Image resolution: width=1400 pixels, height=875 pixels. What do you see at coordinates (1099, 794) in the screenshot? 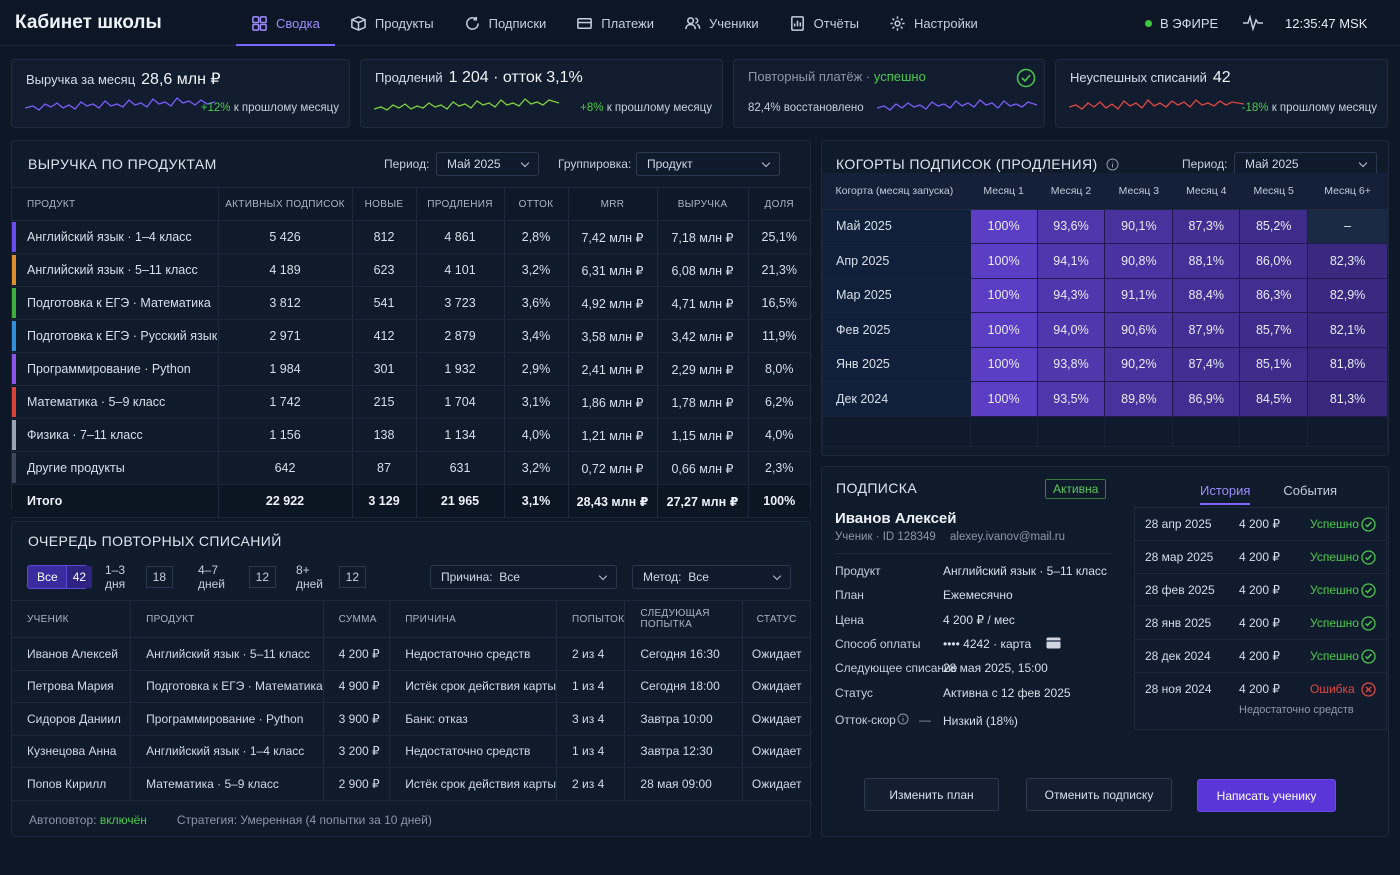
I see `cancel-subscription-button: Отменить подписку` at bounding box center [1099, 794].